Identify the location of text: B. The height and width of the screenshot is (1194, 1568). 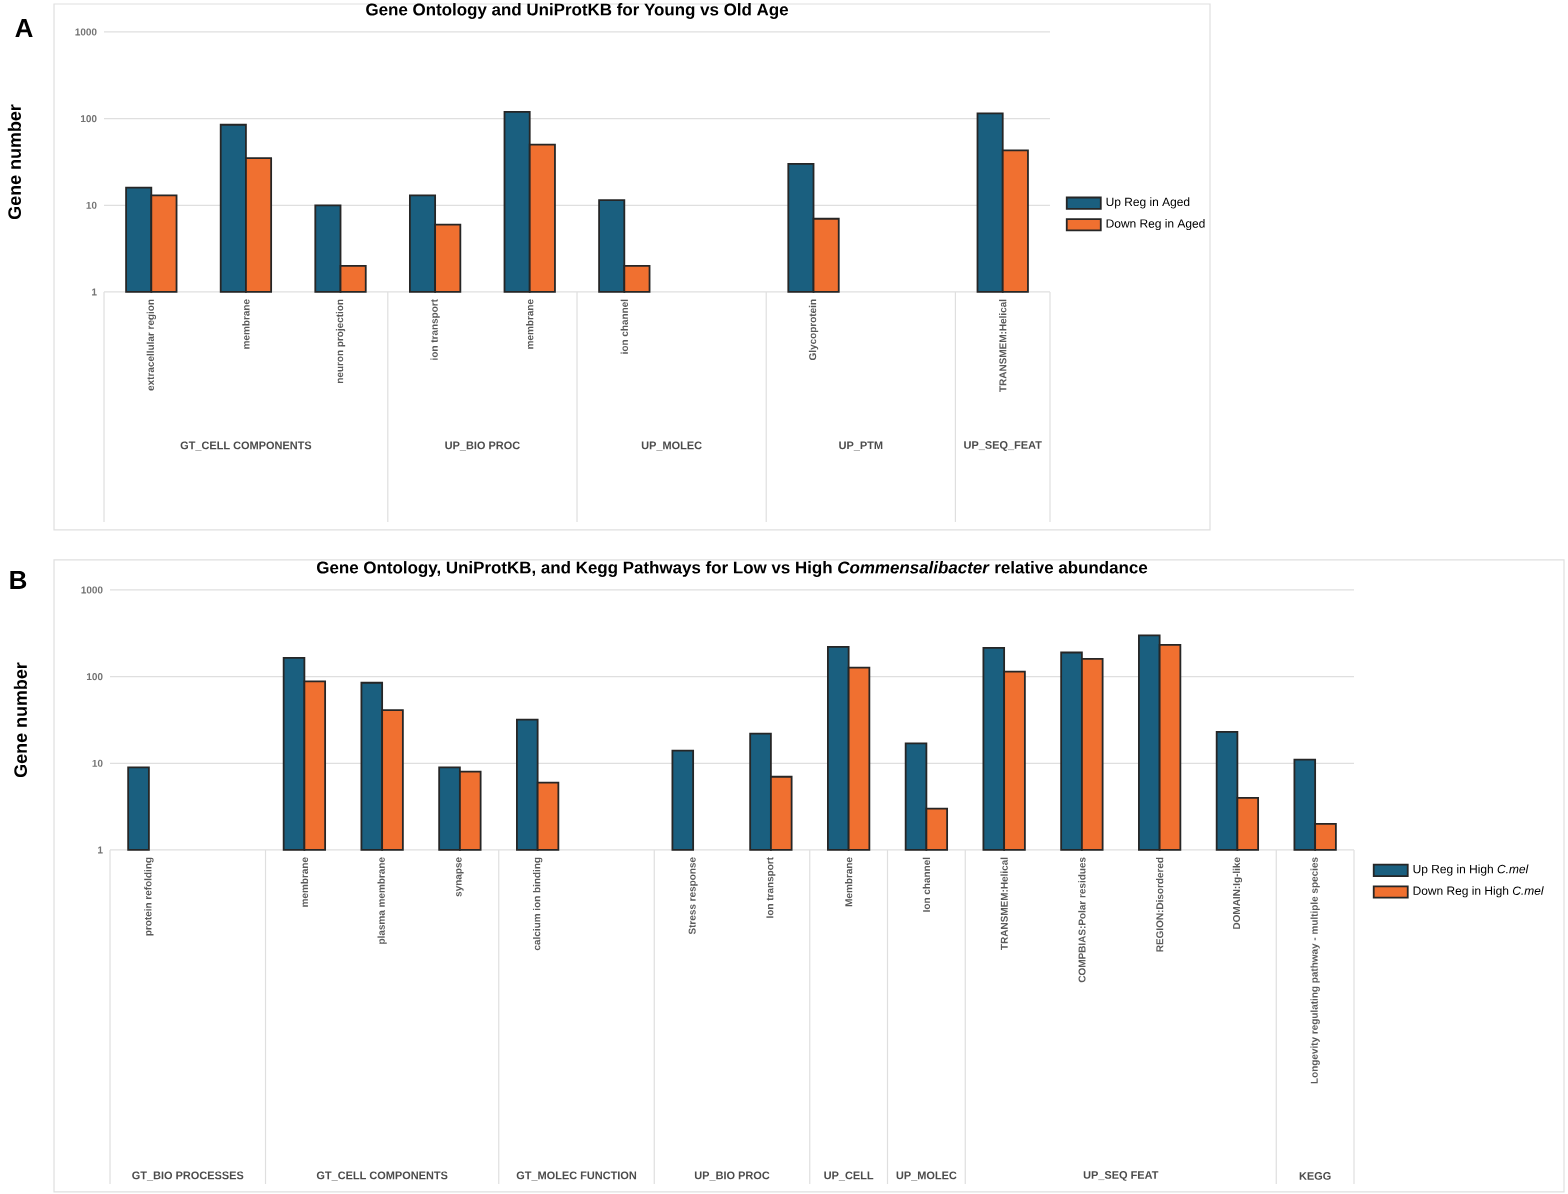
(18, 580).